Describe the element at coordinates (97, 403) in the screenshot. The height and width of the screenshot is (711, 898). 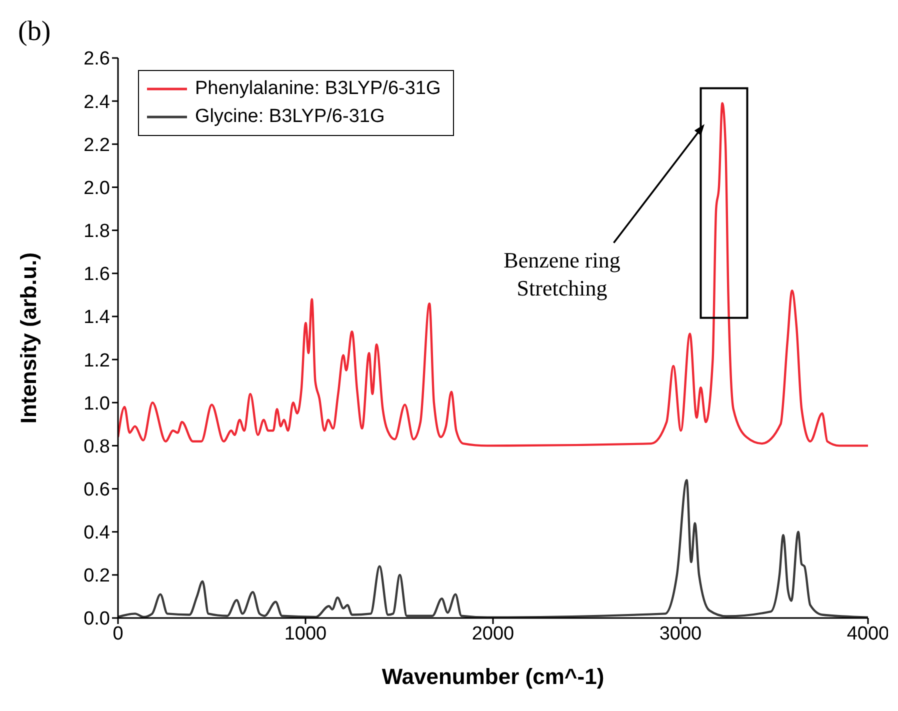
I see `y-tick-label: 1.0` at that location.